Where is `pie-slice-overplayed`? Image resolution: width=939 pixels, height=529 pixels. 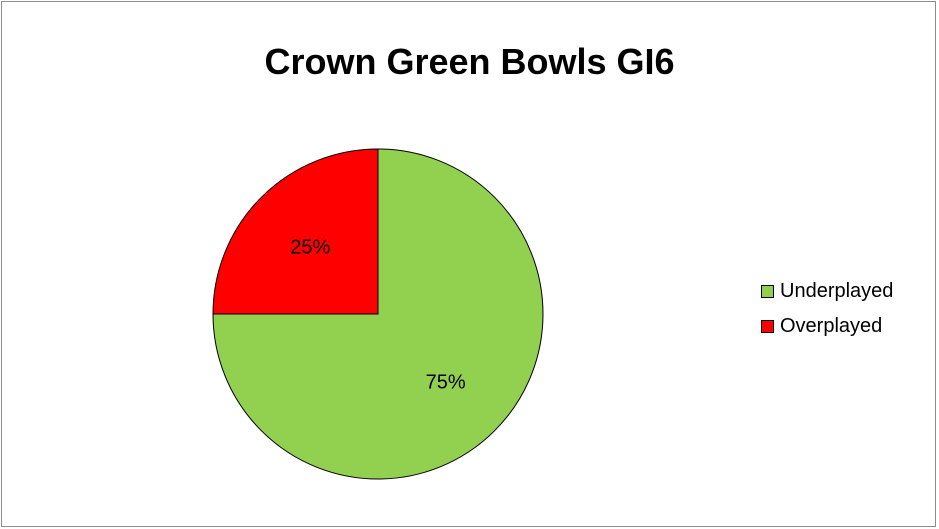
pie-slice-overplayed is located at coordinates (295, 231).